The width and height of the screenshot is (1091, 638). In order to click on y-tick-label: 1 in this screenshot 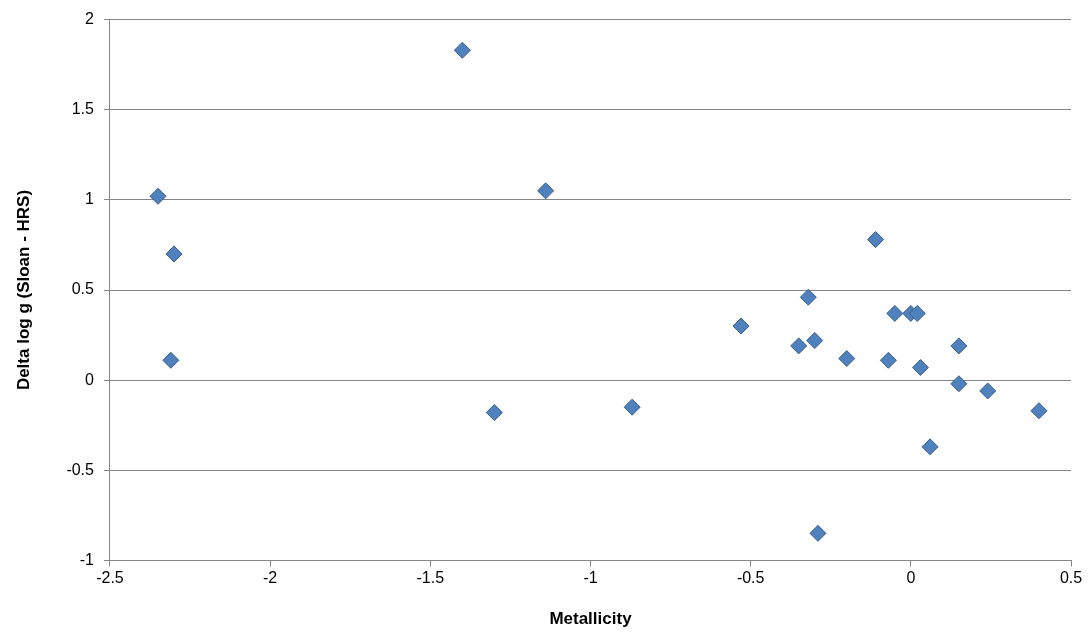, I will do `click(90, 199)`.